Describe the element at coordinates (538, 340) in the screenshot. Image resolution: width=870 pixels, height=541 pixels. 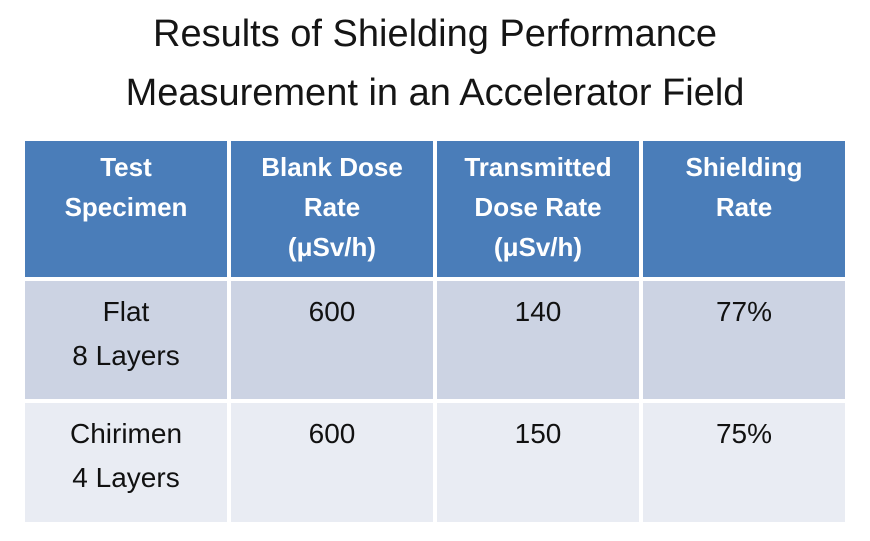
I see `cell-transmitted-dose-flat: 140` at that location.